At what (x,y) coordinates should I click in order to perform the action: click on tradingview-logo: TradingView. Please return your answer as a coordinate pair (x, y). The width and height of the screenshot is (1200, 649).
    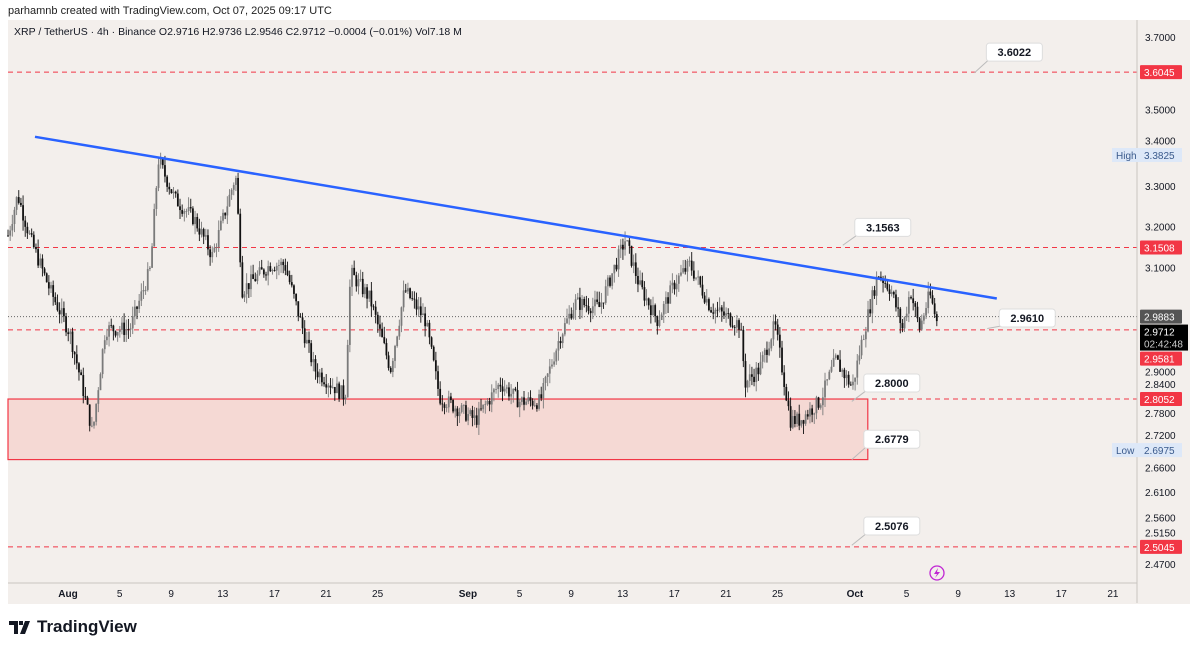
    Looking at the image, I should click on (73, 627).